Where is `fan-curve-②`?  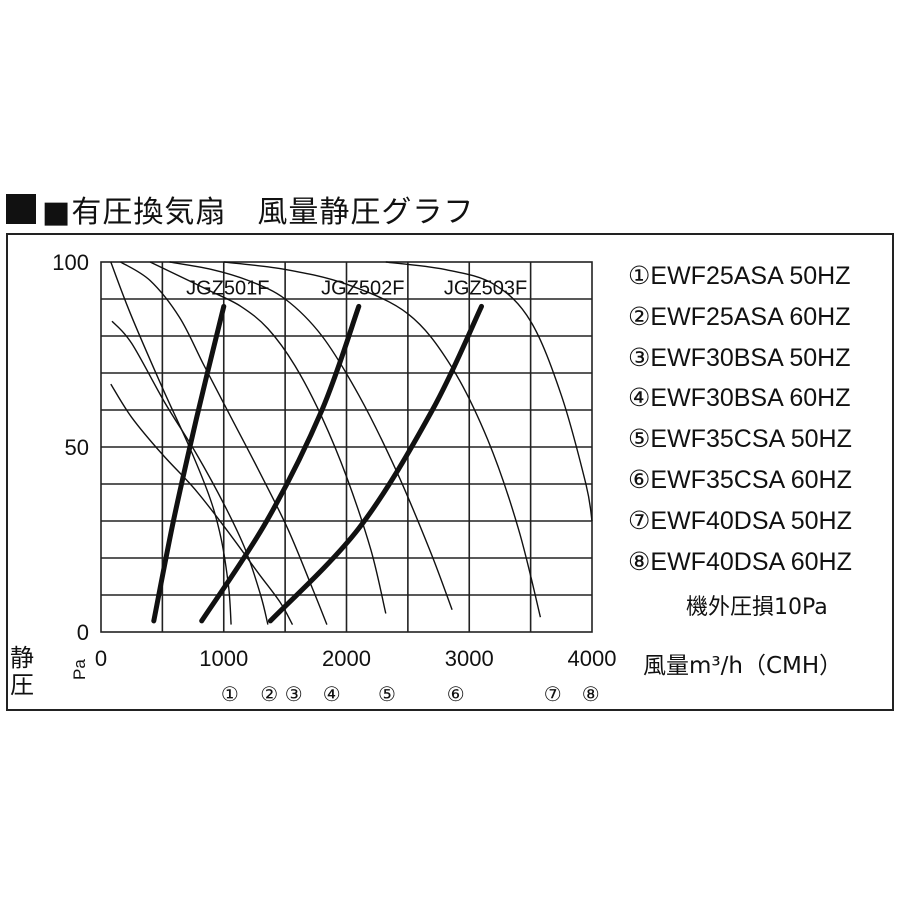 fan-curve-② is located at coordinates (190, 472).